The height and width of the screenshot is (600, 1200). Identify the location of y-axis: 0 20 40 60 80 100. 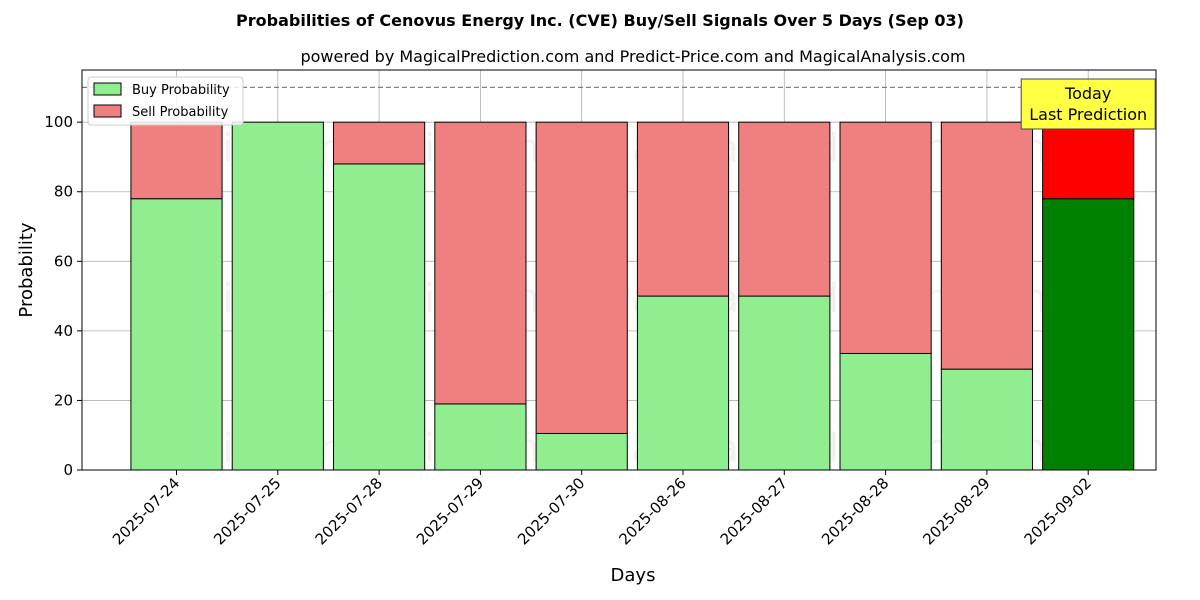
(63, 296).